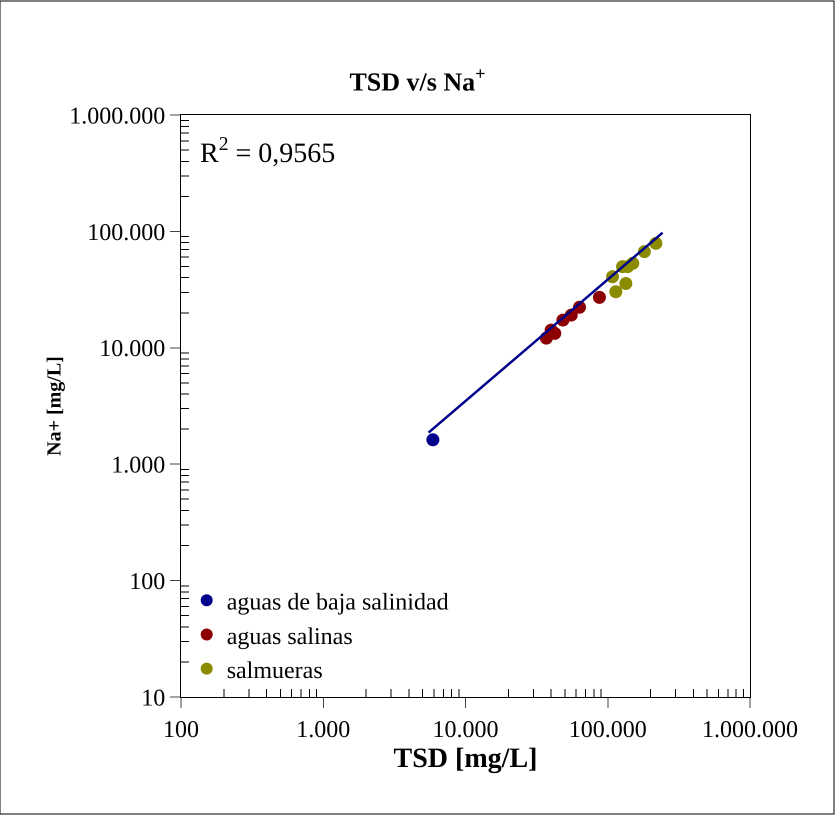 The image size is (835, 815). What do you see at coordinates (750, 729) in the screenshot?
I see `x-tick-label: 1.000.000` at bounding box center [750, 729].